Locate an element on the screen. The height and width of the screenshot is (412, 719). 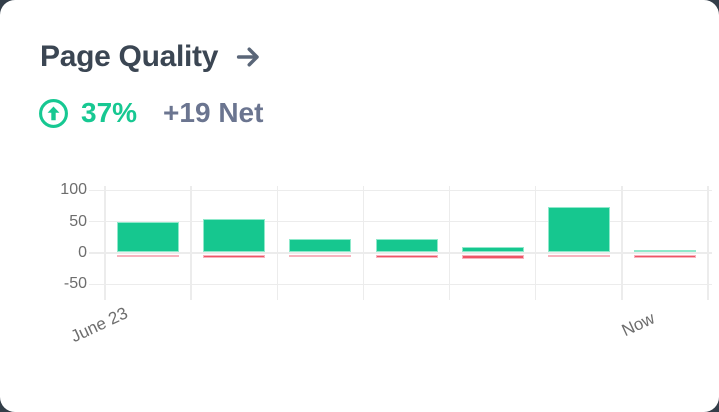
percent-value: 37% is located at coordinates (109, 112).